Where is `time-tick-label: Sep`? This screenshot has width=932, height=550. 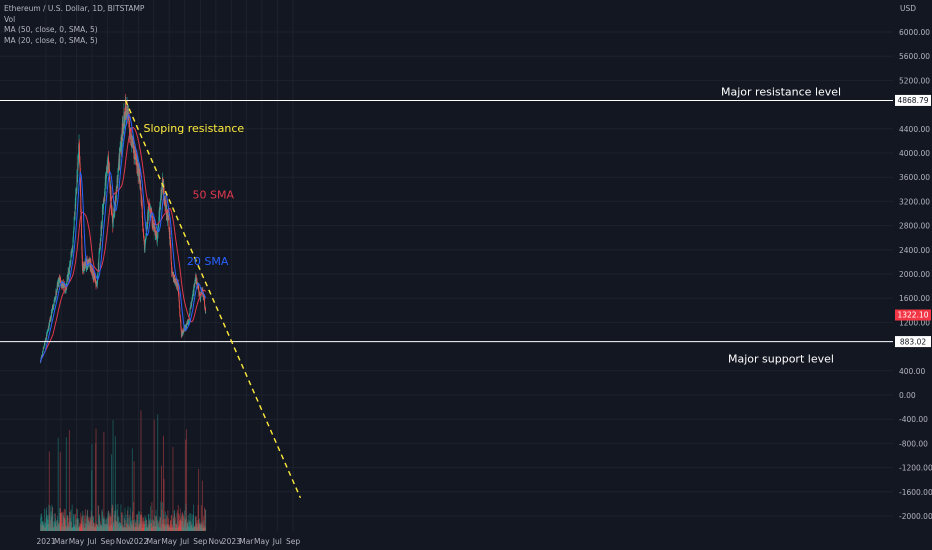
time-tick-label: Sep is located at coordinates (108, 541).